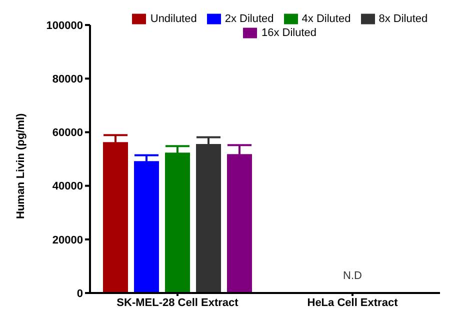 The image size is (450, 333). Describe the element at coordinates (64, 26) in the screenshot. I see `y-tick-label: 100000` at that location.